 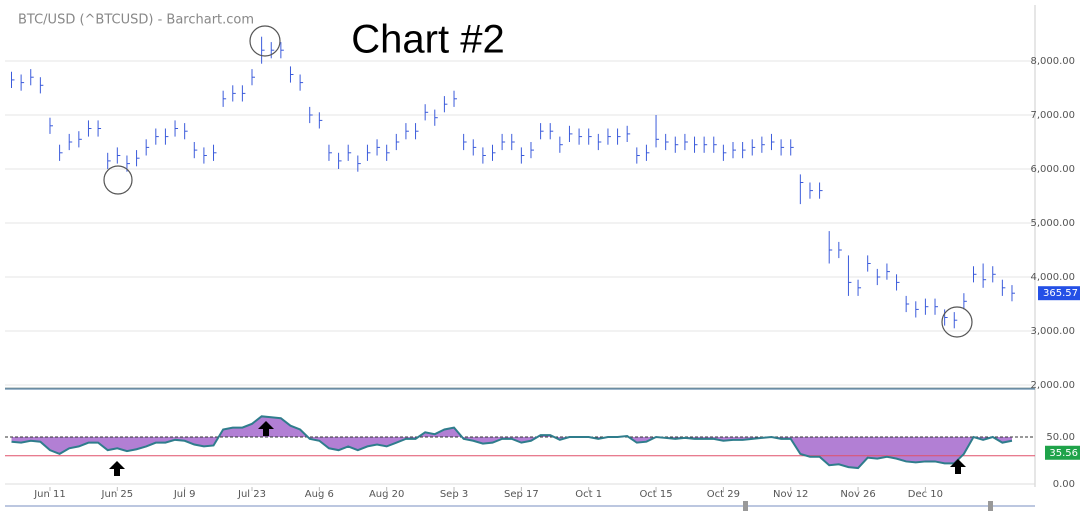 What do you see at coordinates (117, 494) in the screenshot?
I see `x-tick-label: Jun 25` at bounding box center [117, 494].